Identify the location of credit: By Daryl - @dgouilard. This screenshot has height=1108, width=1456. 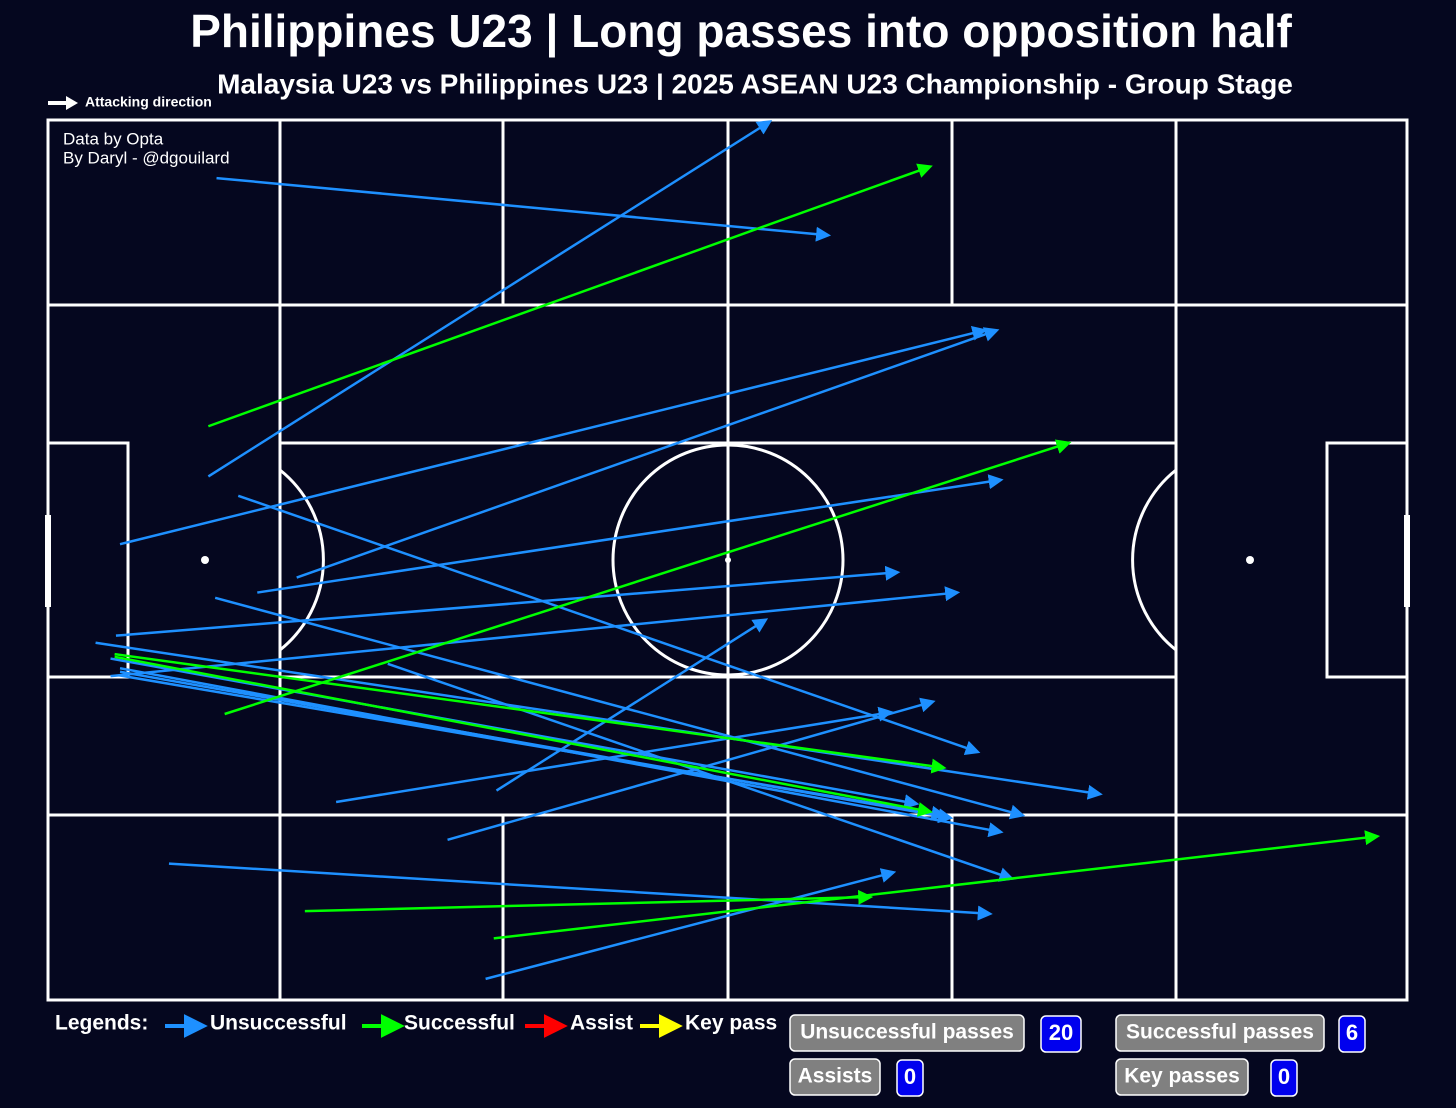
(146, 157).